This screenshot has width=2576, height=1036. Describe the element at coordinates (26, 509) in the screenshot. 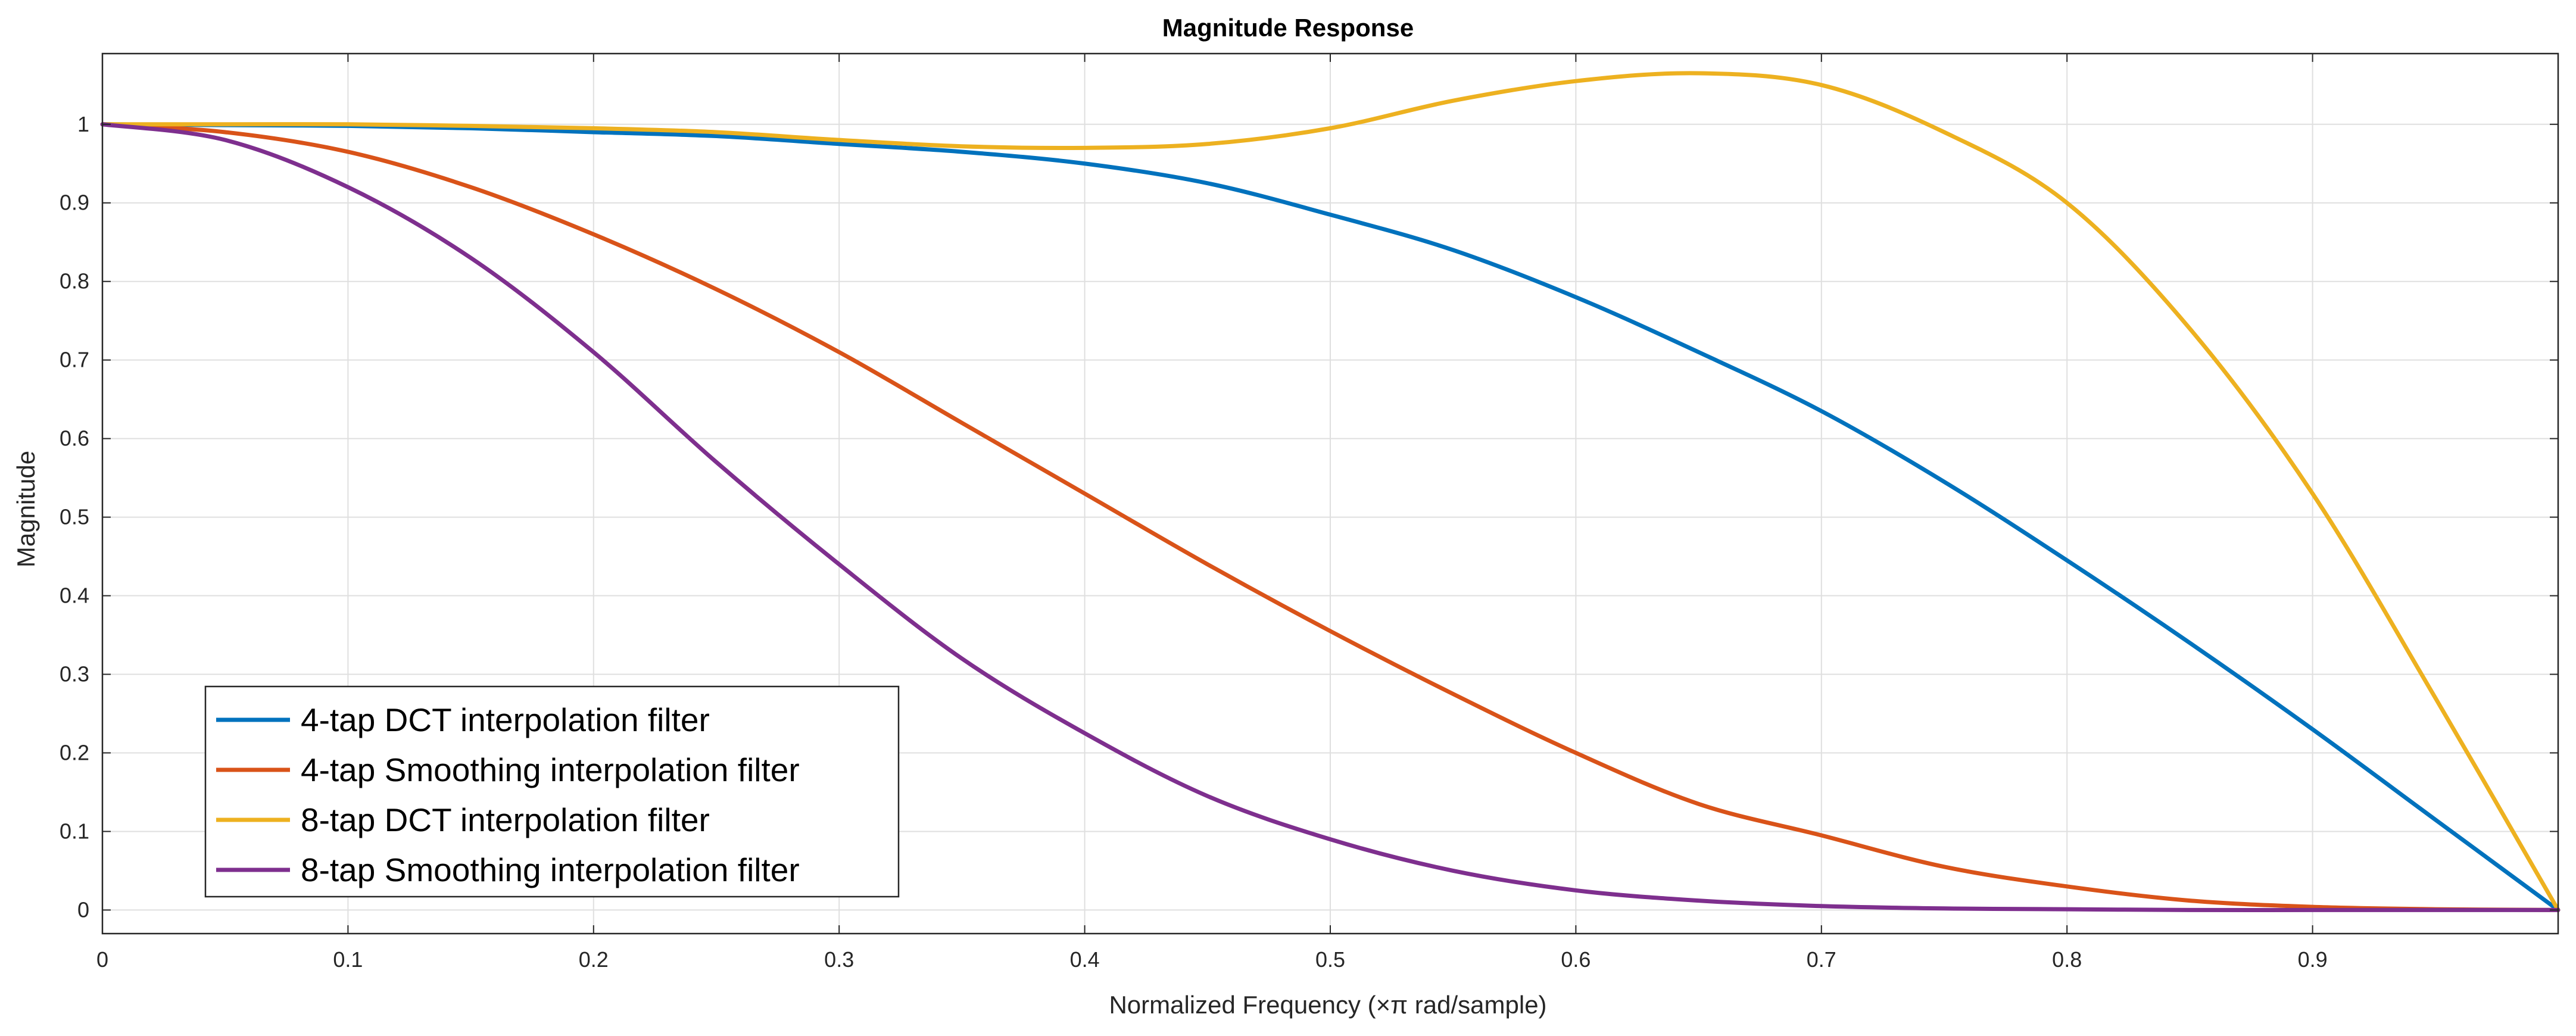

I see `y-axis-label: Magnitude` at that location.